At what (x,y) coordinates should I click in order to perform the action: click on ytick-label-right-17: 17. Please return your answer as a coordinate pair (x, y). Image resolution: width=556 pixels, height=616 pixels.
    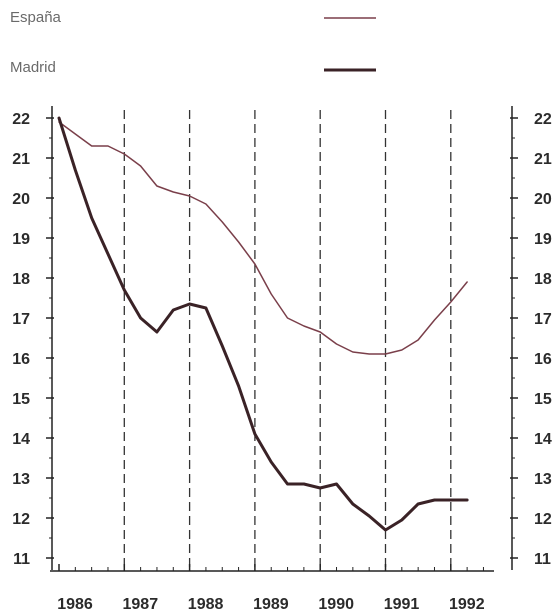
    Looking at the image, I should click on (543, 319).